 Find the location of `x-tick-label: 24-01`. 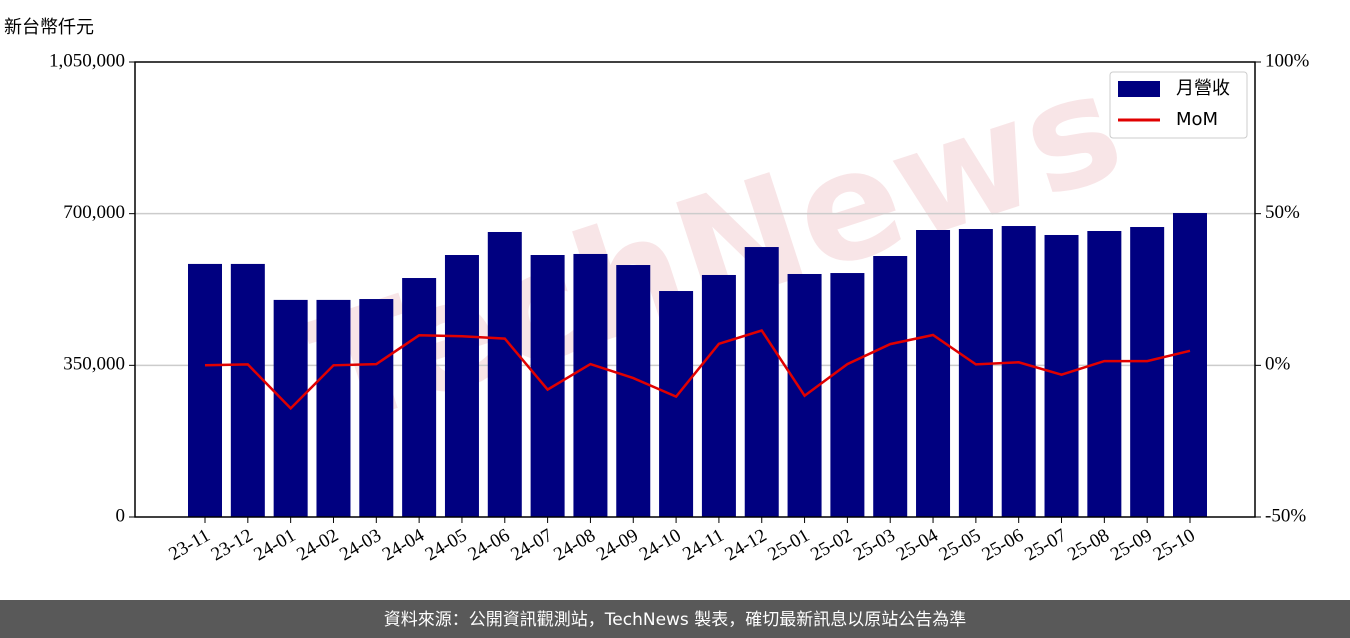

x-tick-label: 24-01 is located at coordinates (274, 545).